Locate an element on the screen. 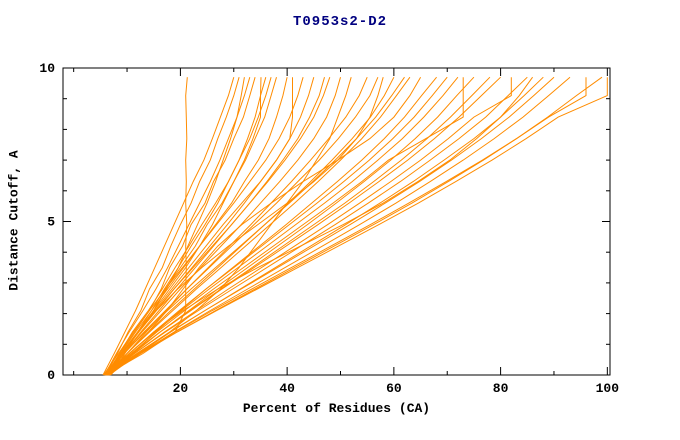 The image size is (680, 440). x-tick-label: 40 is located at coordinates (287, 388).